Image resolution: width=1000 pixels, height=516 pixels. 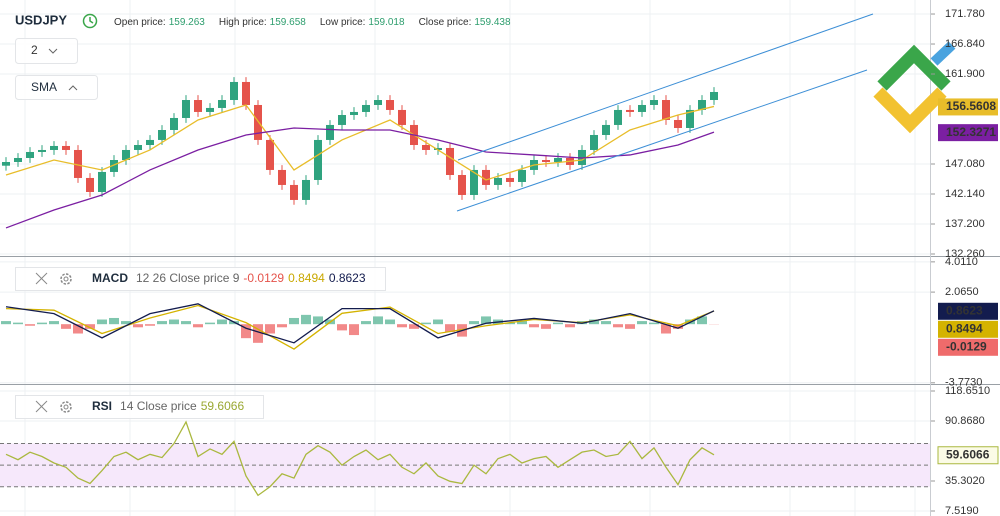 What do you see at coordinates (971, 106) in the screenshot?
I see `price-badge-label: 156.5608` at bounding box center [971, 106].